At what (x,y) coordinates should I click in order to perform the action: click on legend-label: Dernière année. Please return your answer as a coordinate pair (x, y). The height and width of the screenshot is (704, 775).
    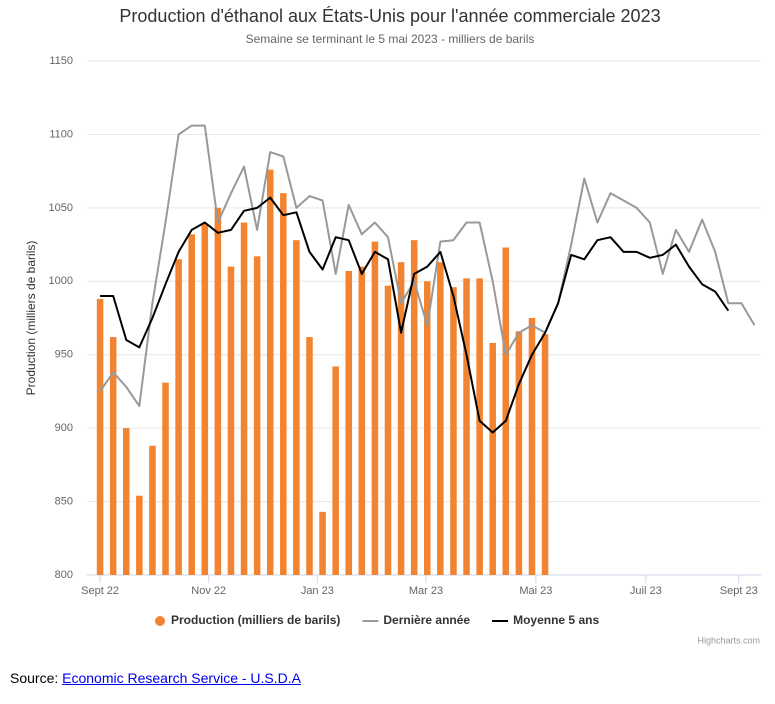
    Looking at the image, I should click on (426, 620).